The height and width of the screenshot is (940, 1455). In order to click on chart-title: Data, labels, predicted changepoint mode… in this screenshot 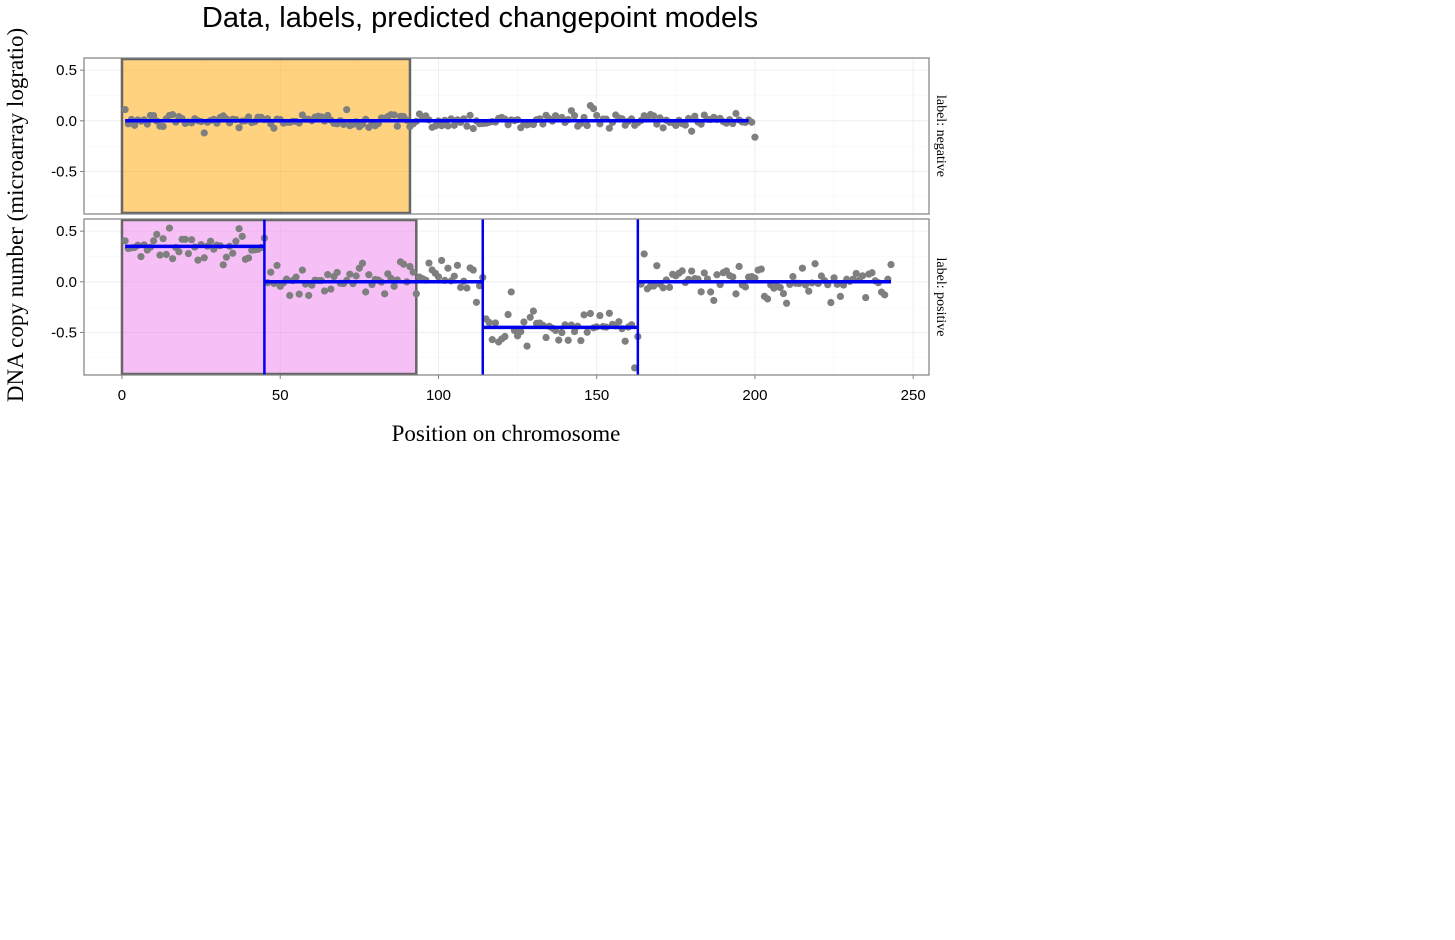, I will do `click(480, 18)`.